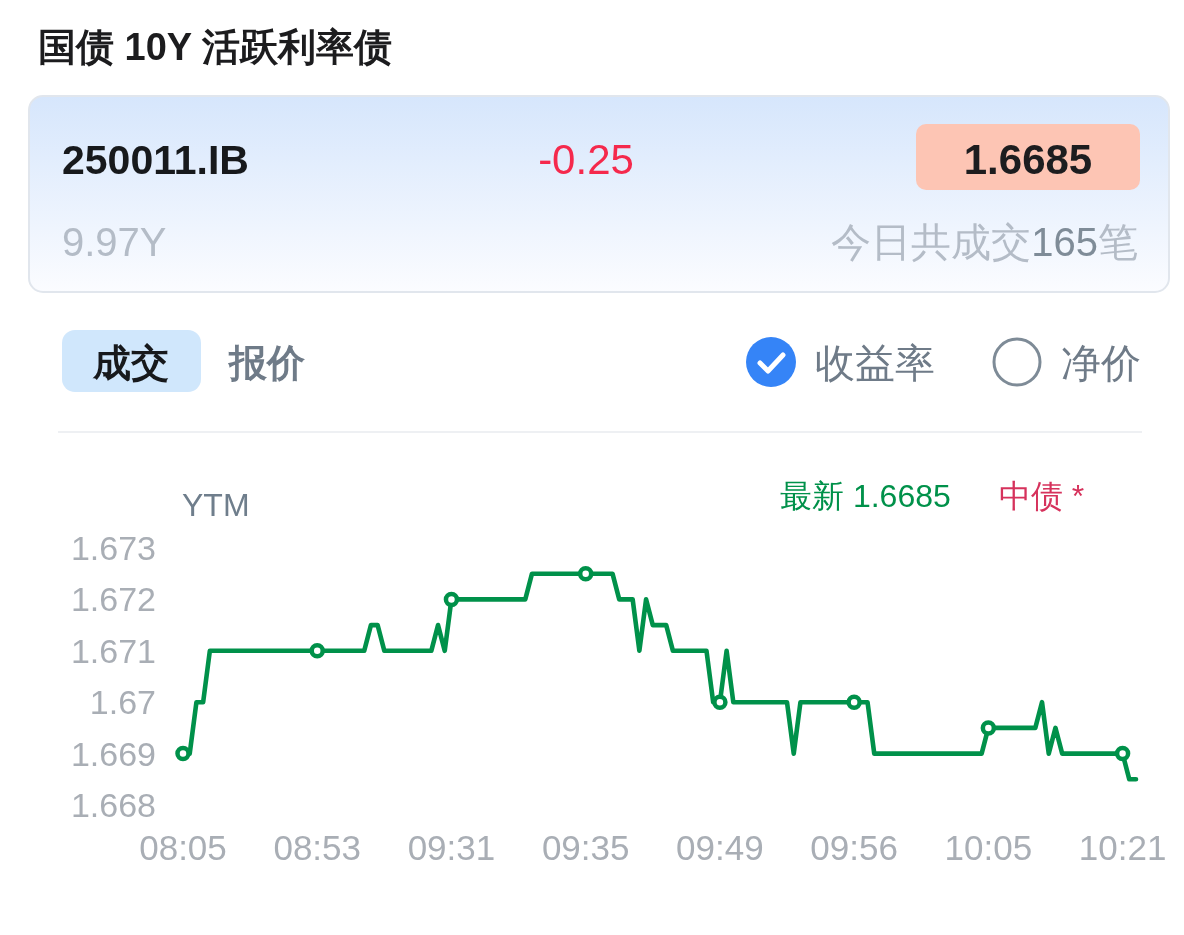  Describe the element at coordinates (113, 650) in the screenshot. I see `y-tick-label: 1.671` at that location.